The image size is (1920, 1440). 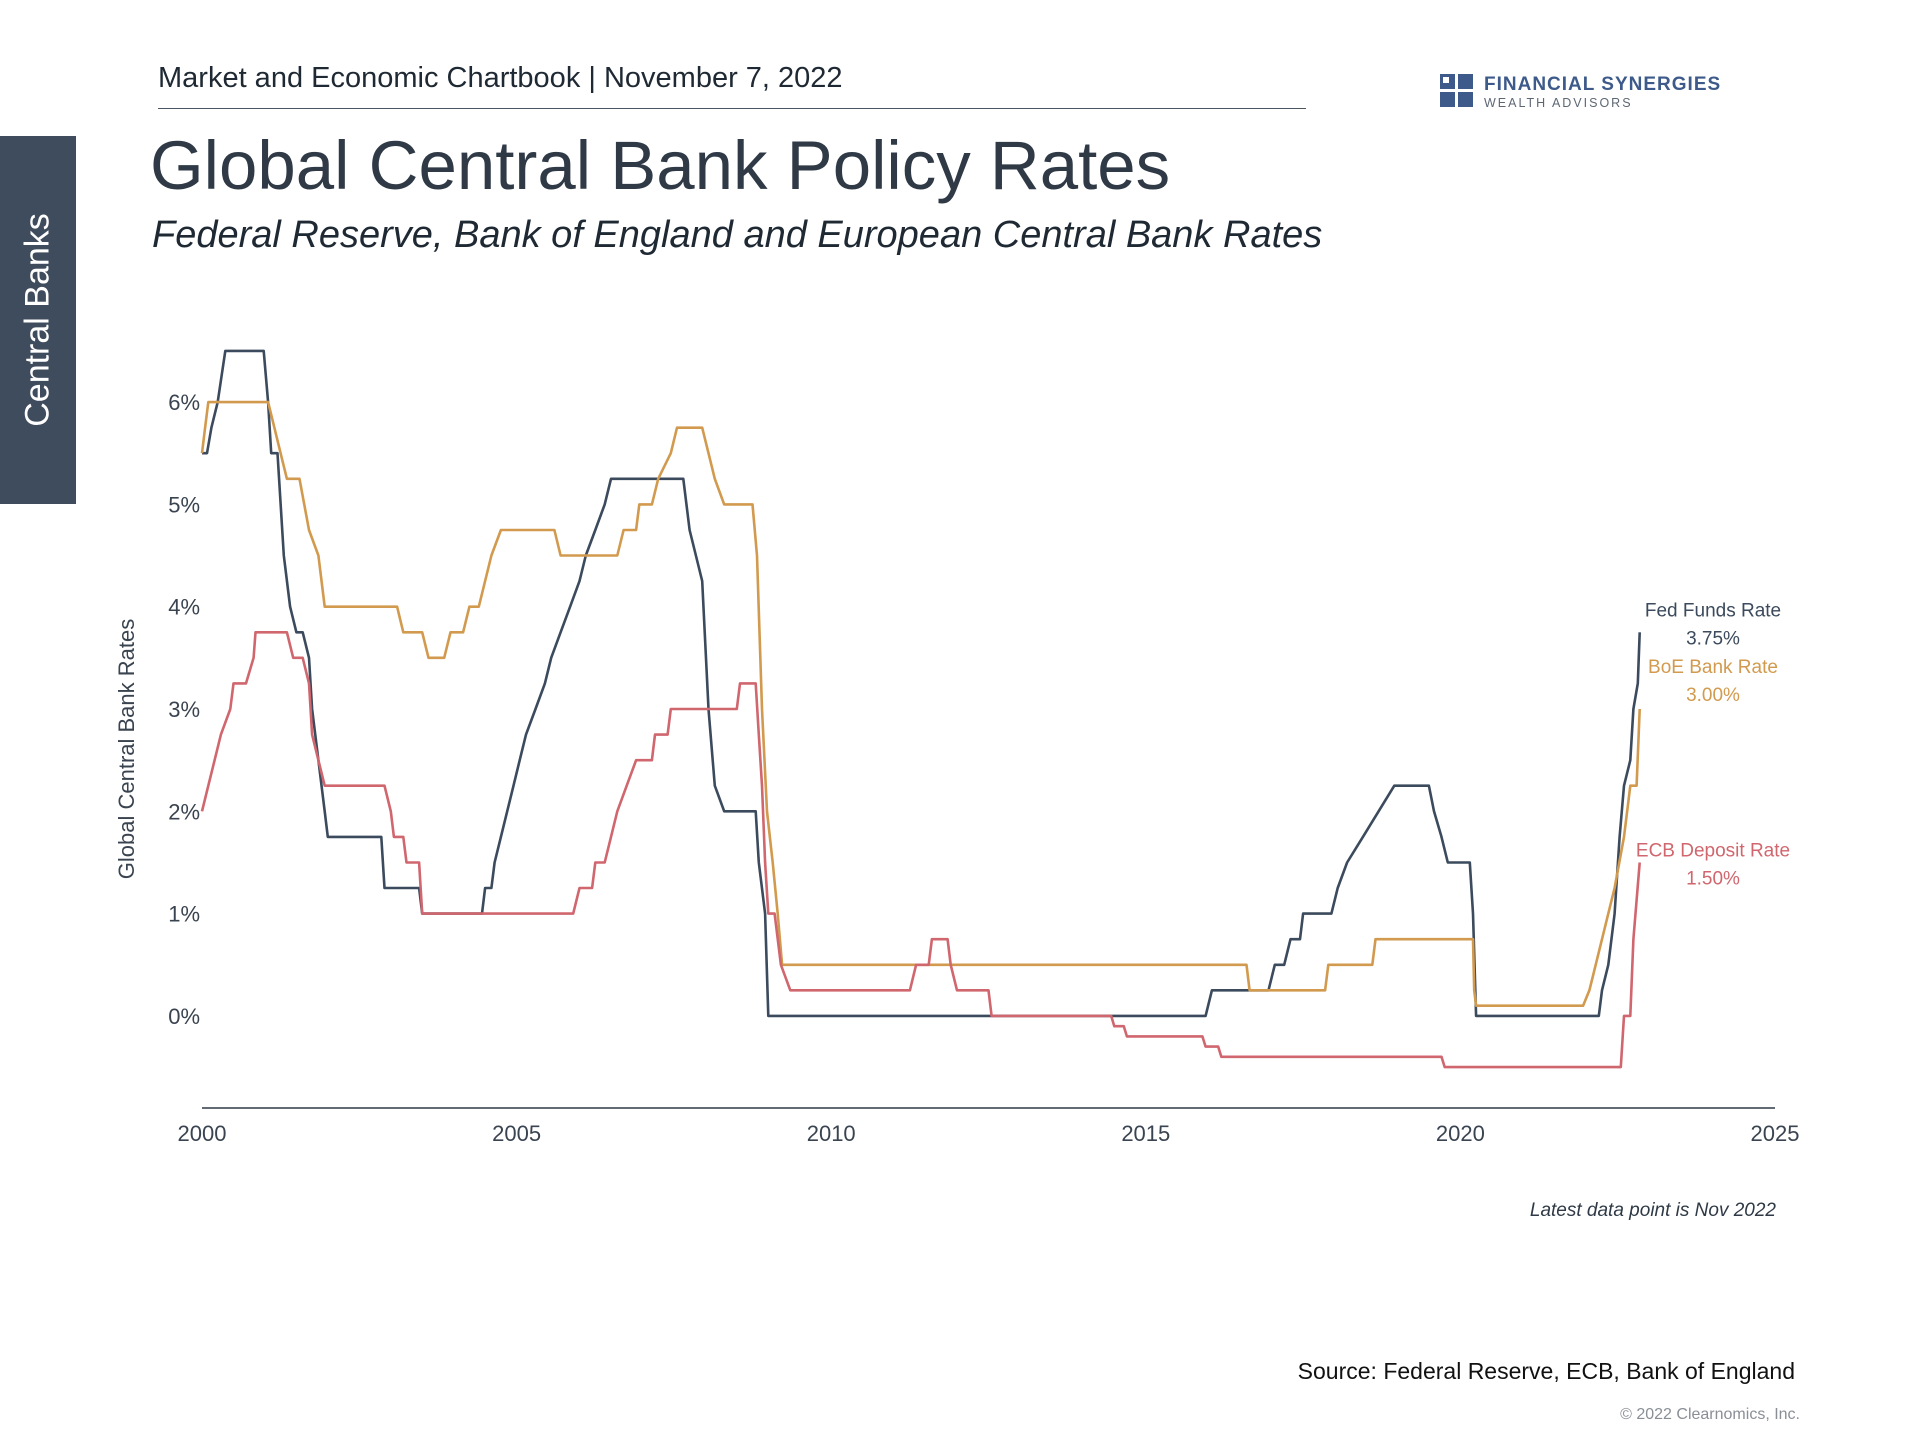 What do you see at coordinates (1713, 638) in the screenshot?
I see `series-value-label: 3.75%` at bounding box center [1713, 638].